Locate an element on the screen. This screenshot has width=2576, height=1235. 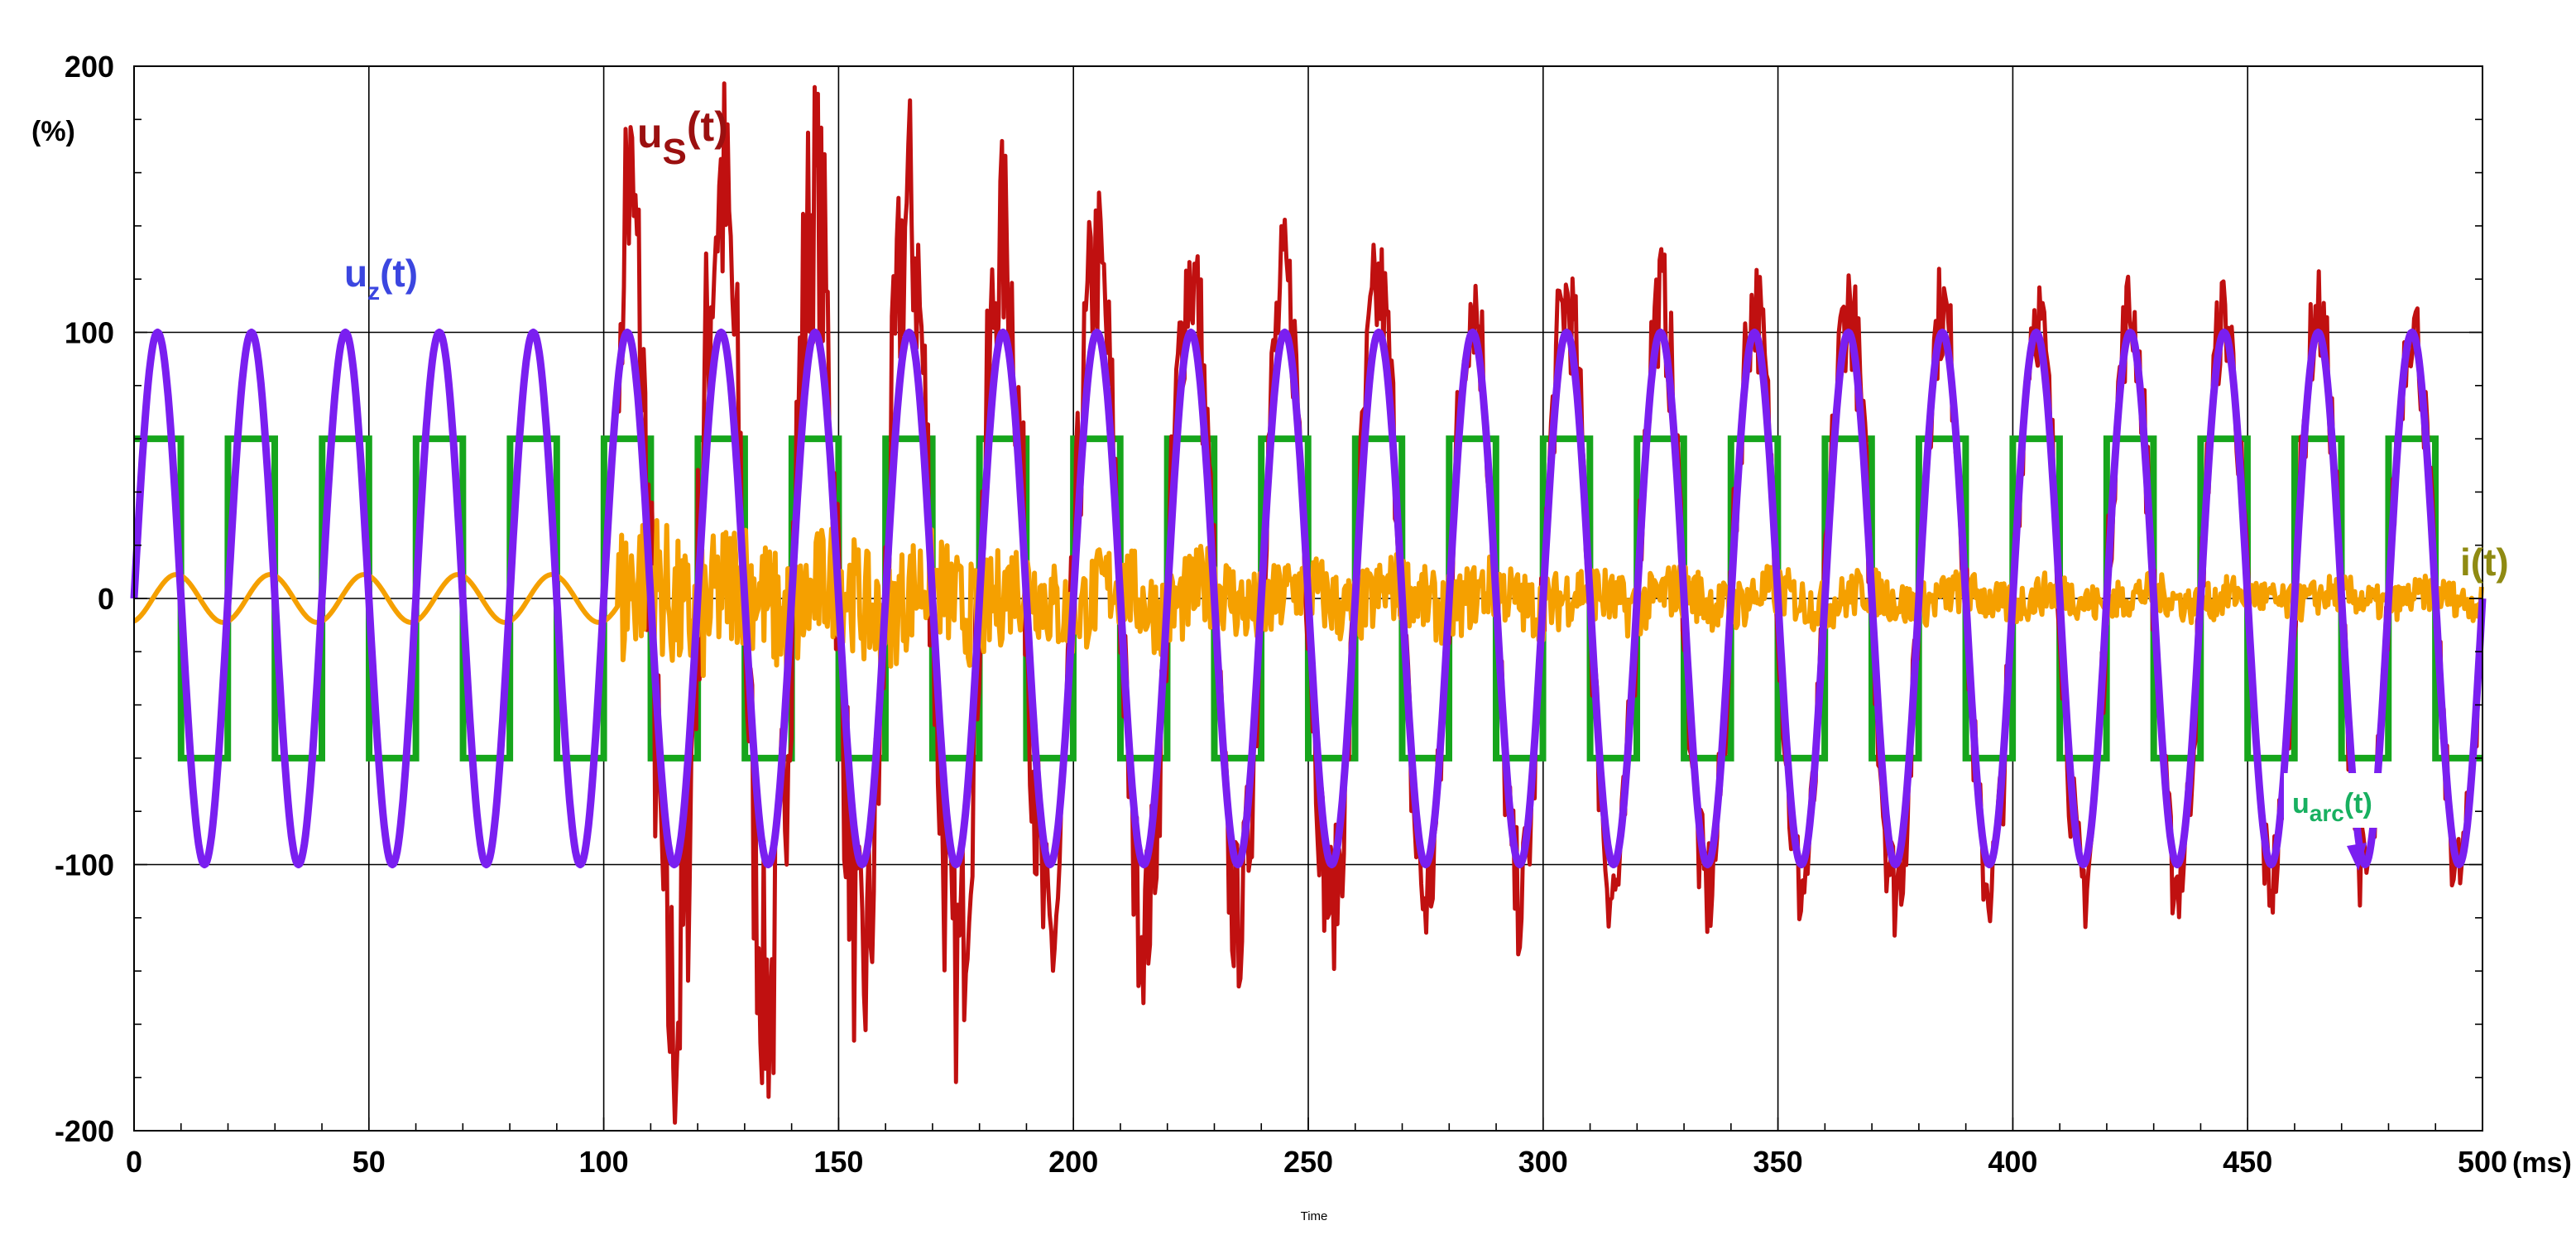
y-unit-label: (%) is located at coordinates (53, 131).